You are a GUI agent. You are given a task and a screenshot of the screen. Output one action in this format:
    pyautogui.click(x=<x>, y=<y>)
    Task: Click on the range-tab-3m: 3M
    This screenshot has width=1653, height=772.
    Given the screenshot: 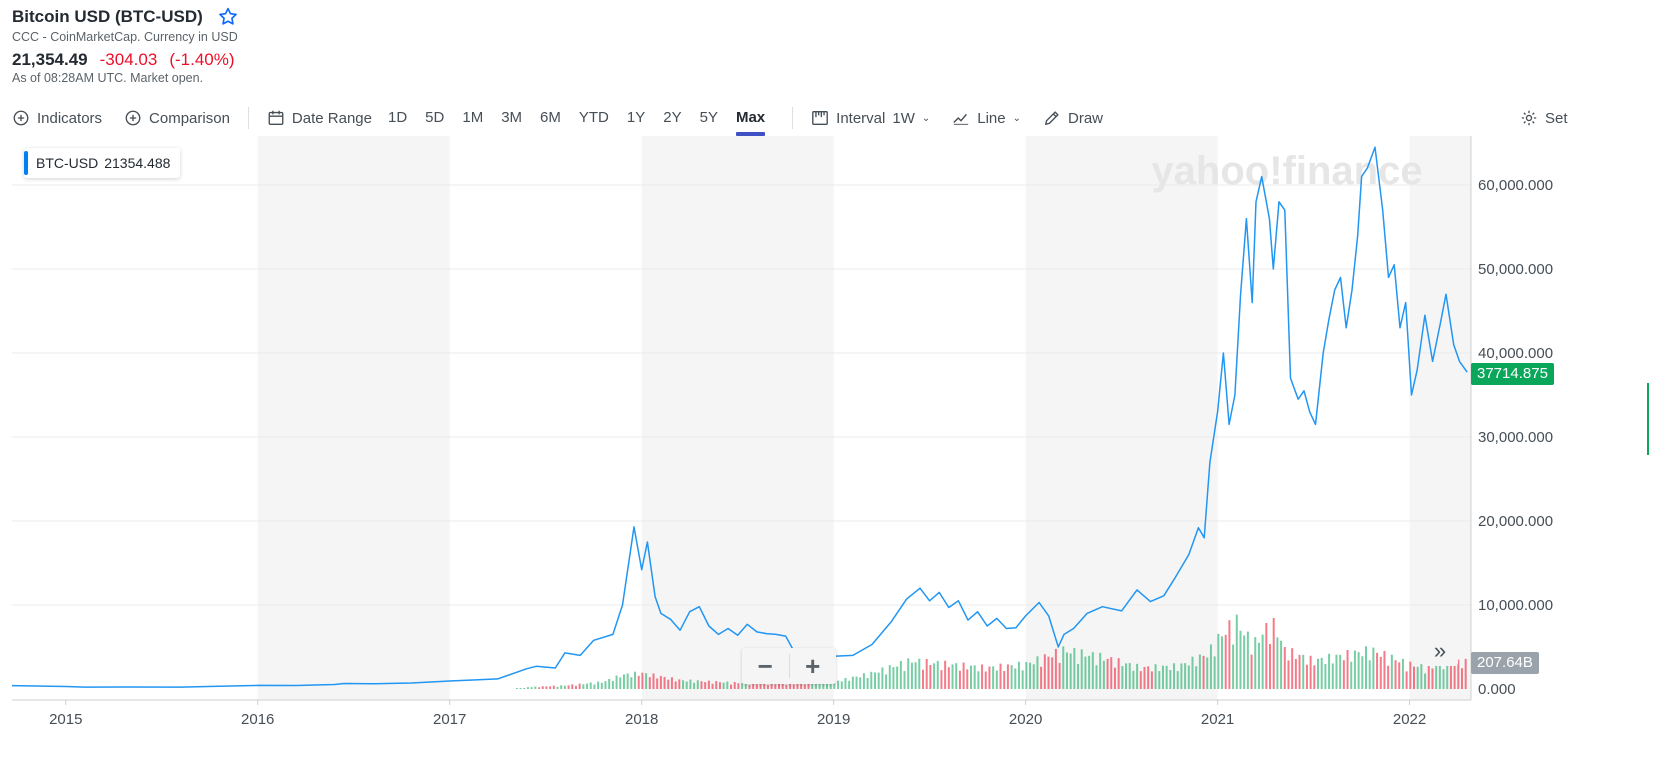 What is the action you would take?
    pyautogui.click(x=512, y=117)
    